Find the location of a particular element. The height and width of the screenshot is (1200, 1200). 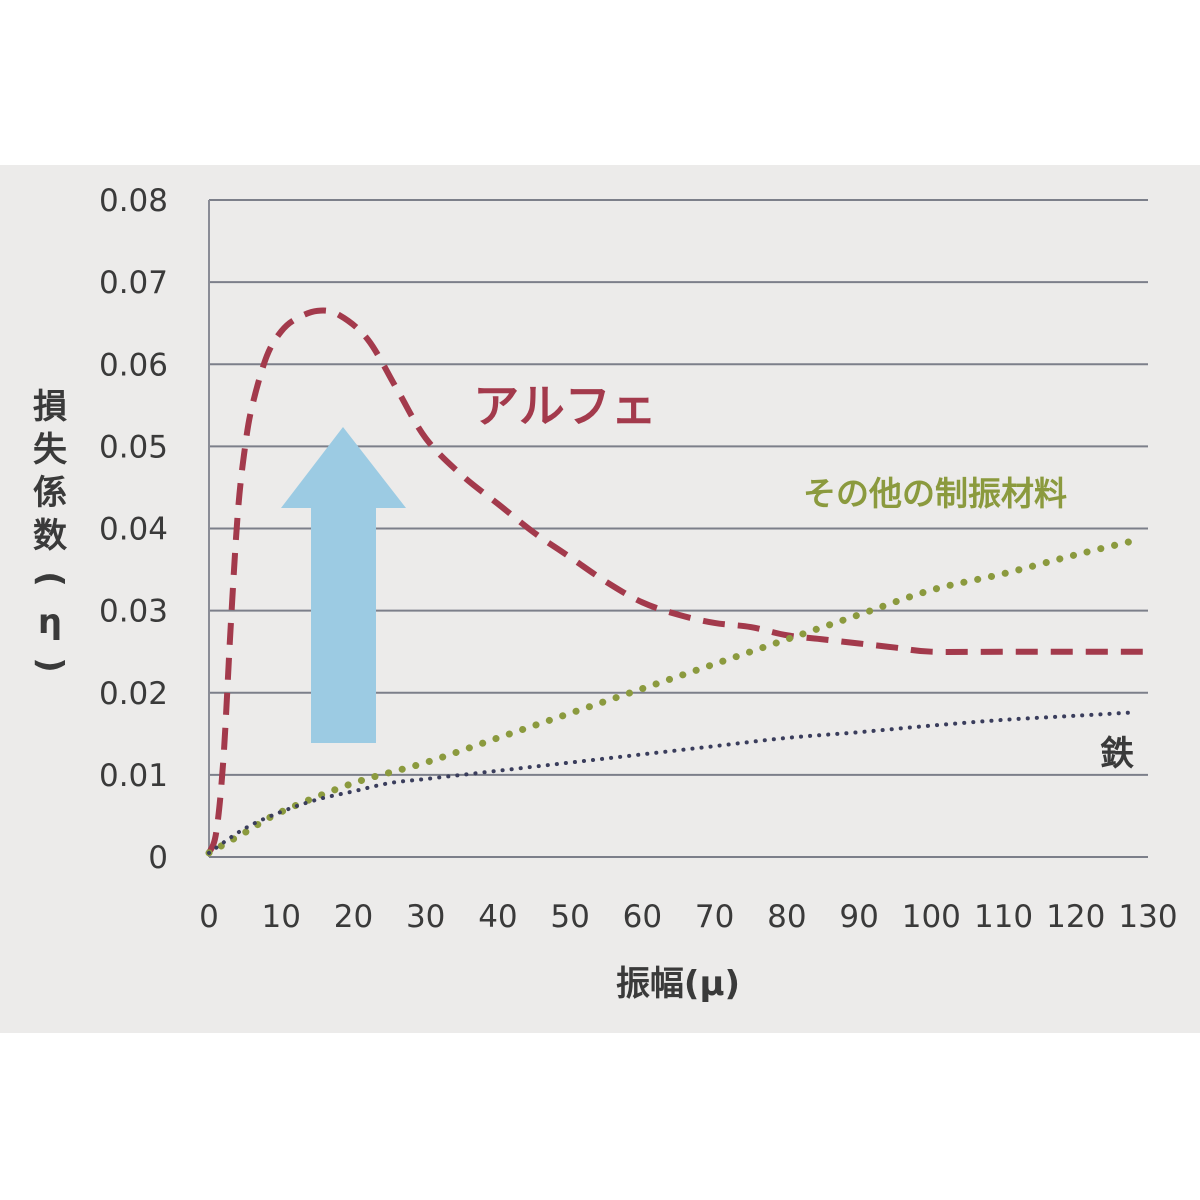

series-label-1: その他の制振材料 is located at coordinates (935, 493).